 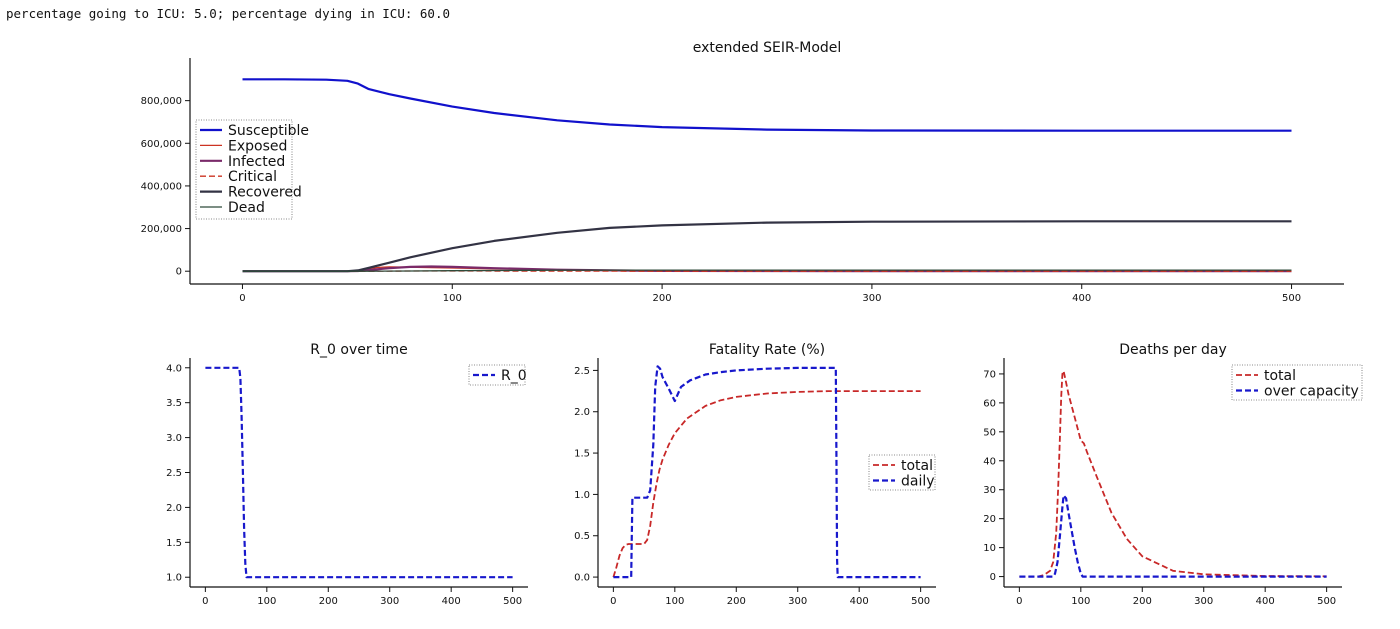 What do you see at coordinates (1080, 601) in the screenshot?
I see `deaths-x-tick-label: 100` at bounding box center [1080, 601].